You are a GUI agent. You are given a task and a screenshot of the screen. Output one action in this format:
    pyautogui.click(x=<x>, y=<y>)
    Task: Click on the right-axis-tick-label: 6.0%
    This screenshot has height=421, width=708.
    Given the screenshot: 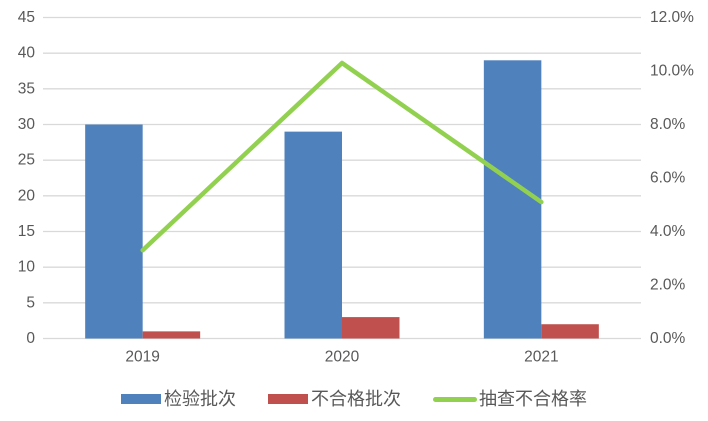 What is the action you would take?
    pyautogui.click(x=668, y=178)
    